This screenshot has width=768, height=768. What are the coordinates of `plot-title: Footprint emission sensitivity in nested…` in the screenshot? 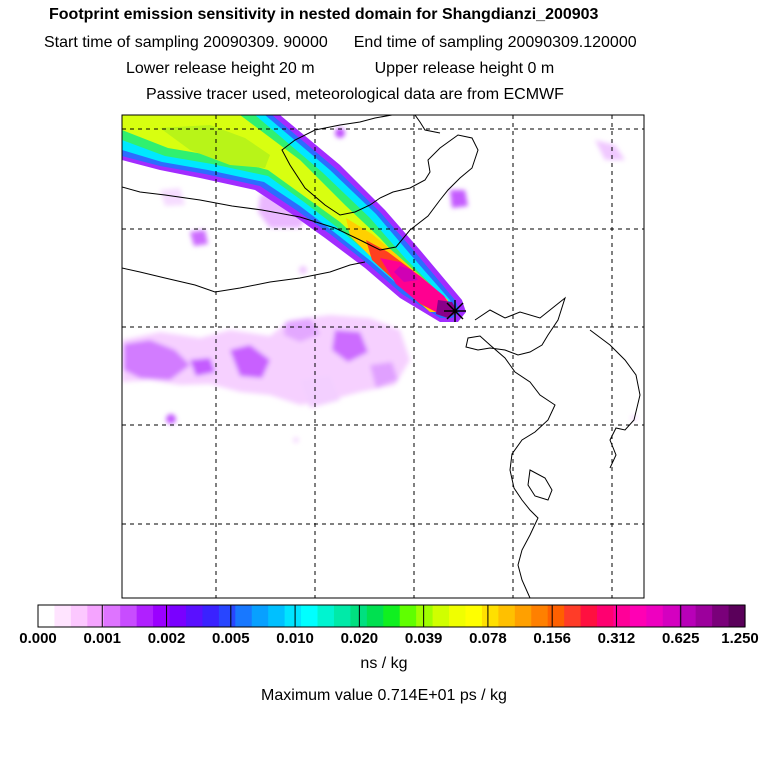 It's located at (324, 14).